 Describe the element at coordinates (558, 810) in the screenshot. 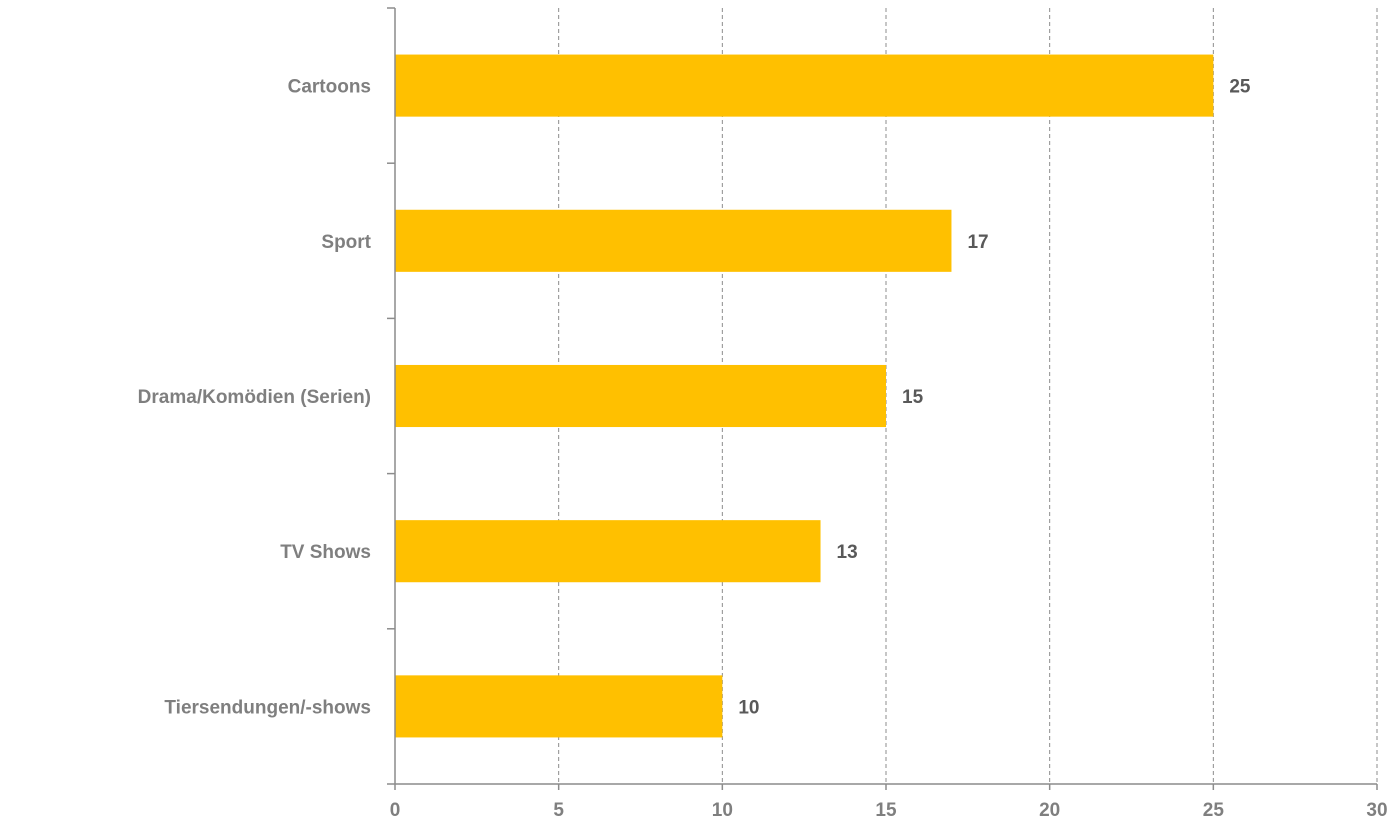

I see `x-tick-label: 5` at that location.